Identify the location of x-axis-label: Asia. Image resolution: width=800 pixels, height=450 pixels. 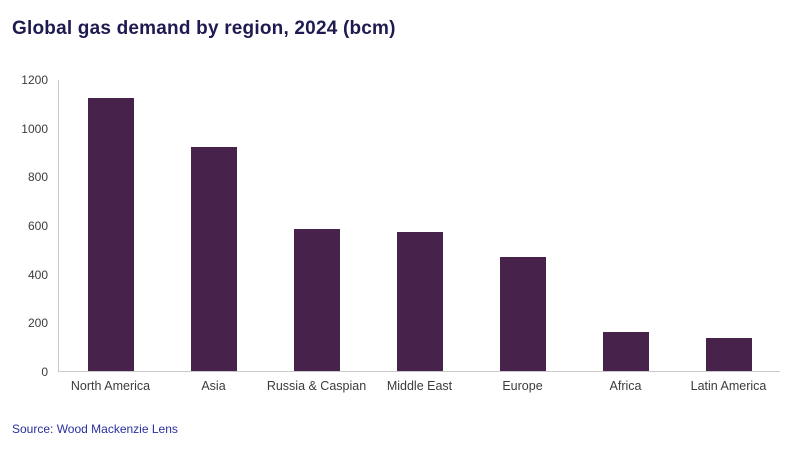
(213, 386).